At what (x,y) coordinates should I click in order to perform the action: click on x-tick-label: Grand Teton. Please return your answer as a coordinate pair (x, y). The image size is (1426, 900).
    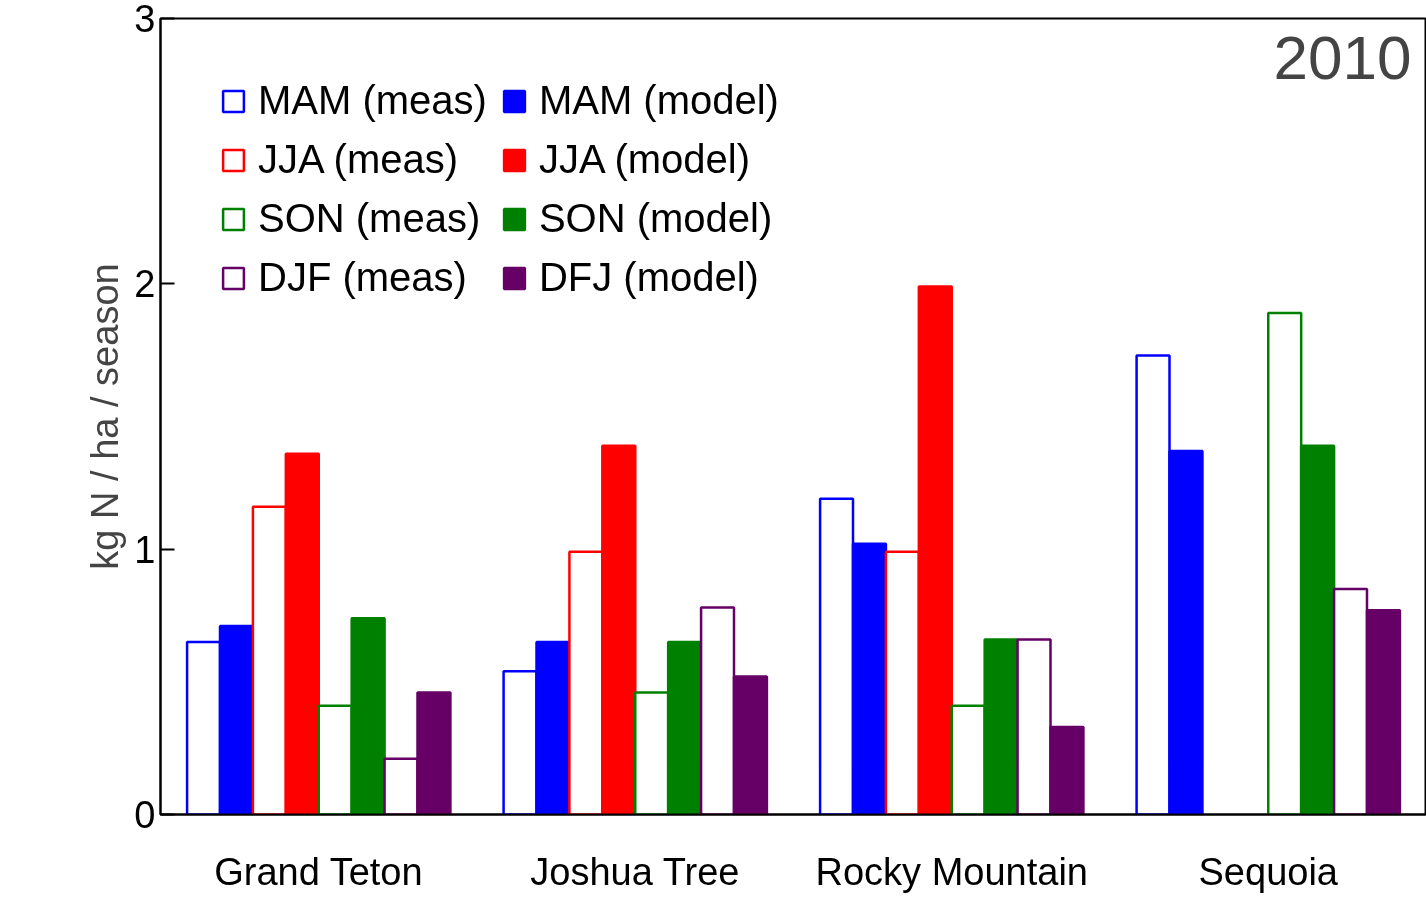
    Looking at the image, I should click on (318, 871).